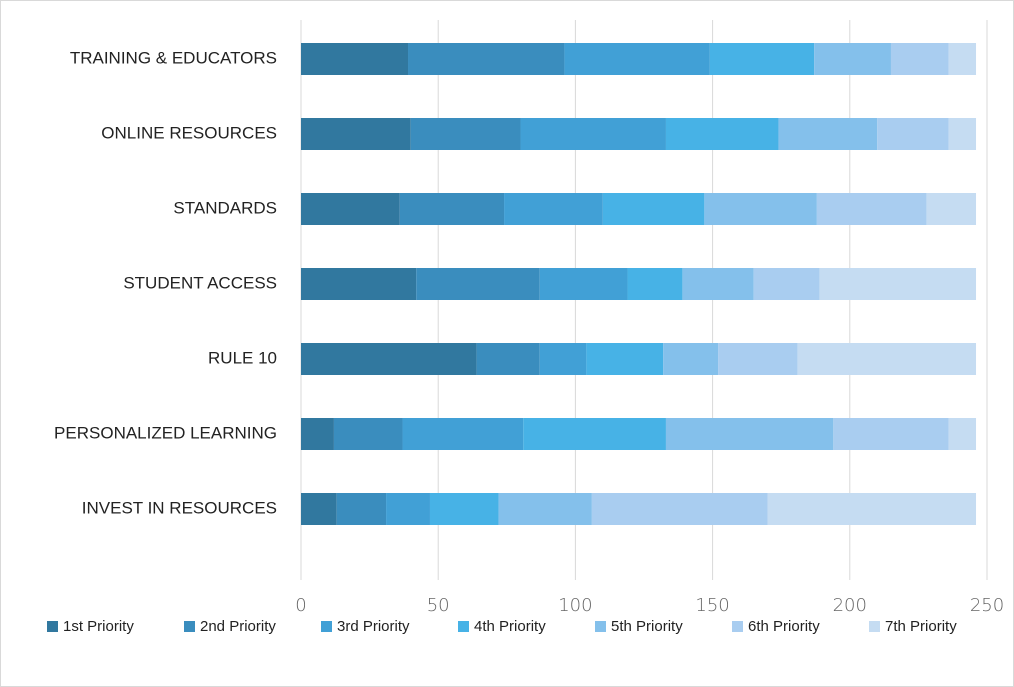 The image size is (1014, 687). I want to click on x-tick-label: 150, so click(712, 605).